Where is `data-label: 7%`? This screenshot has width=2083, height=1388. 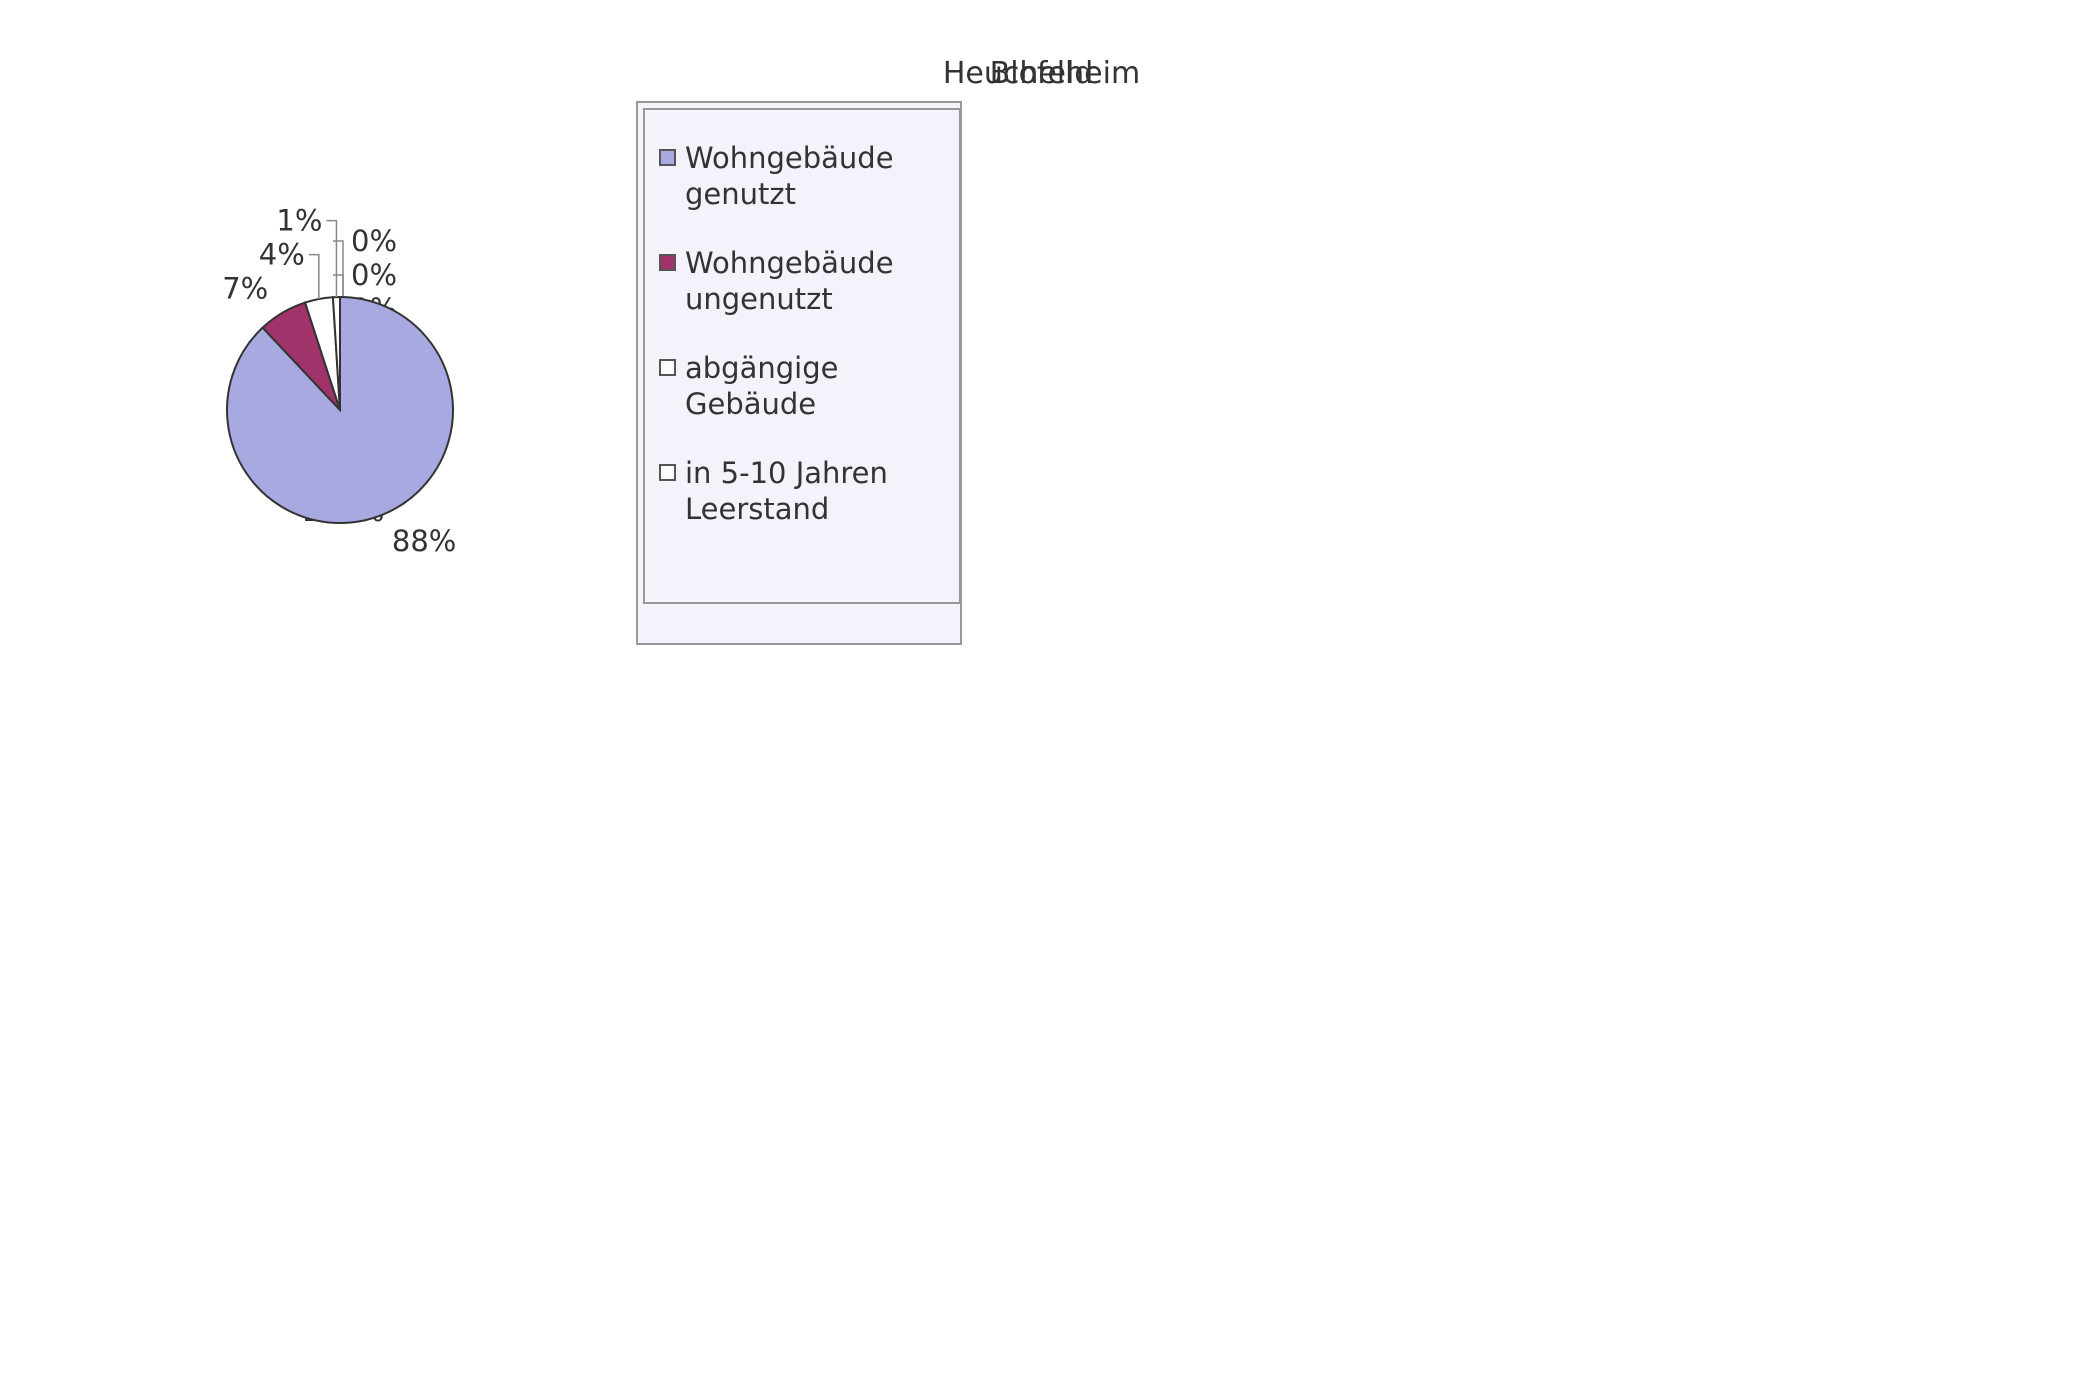 data-label: 7% is located at coordinates (245, 289).